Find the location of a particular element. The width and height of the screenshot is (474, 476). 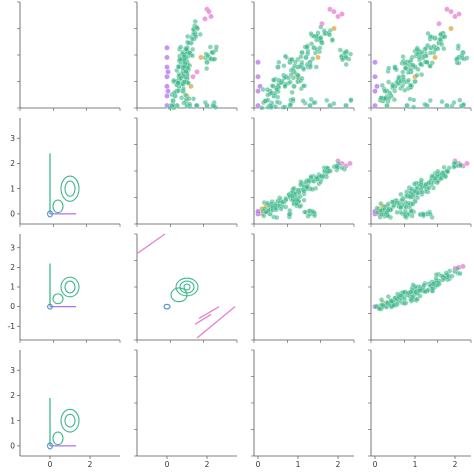

y-tick-label: 0 is located at coordinates (12, 306).